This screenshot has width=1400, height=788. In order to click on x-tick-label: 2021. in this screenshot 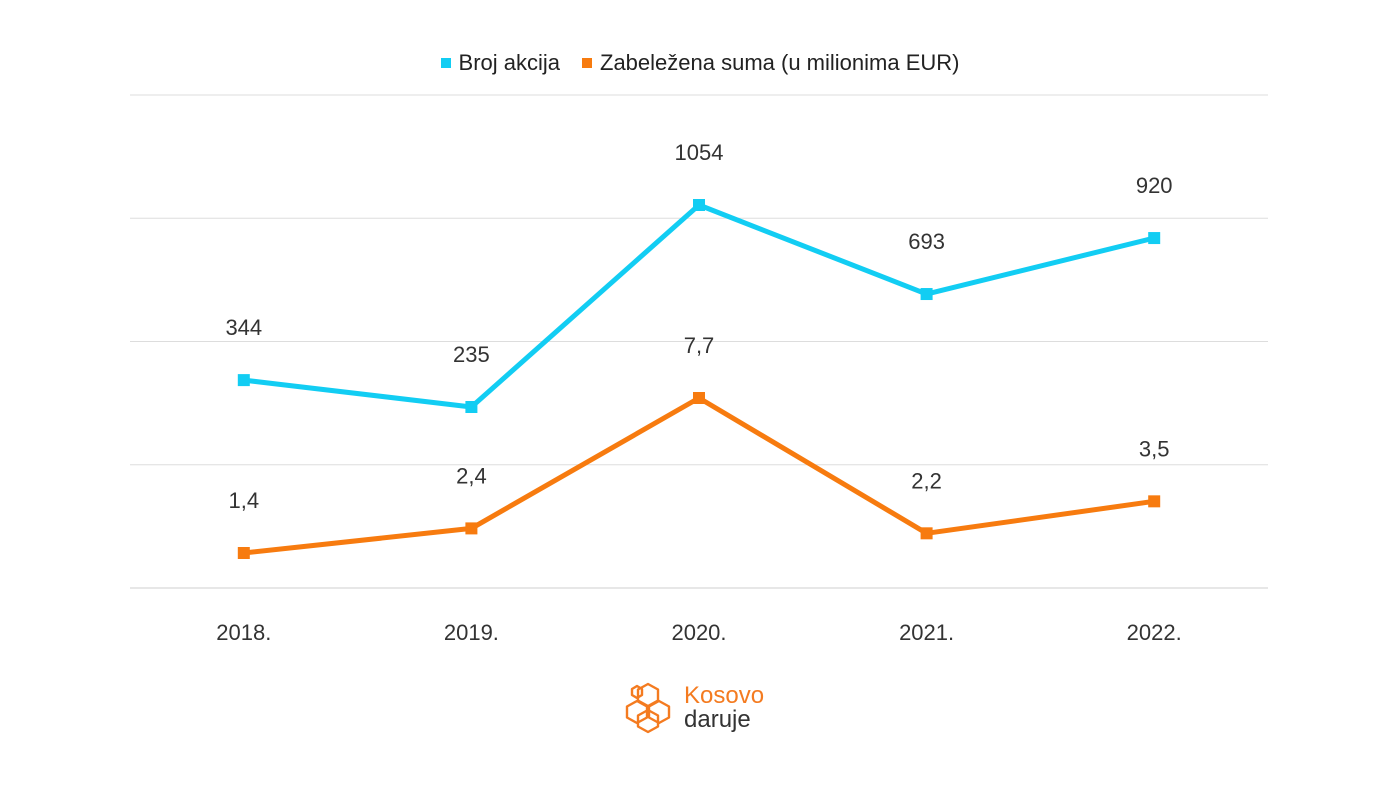, I will do `click(926, 632)`.